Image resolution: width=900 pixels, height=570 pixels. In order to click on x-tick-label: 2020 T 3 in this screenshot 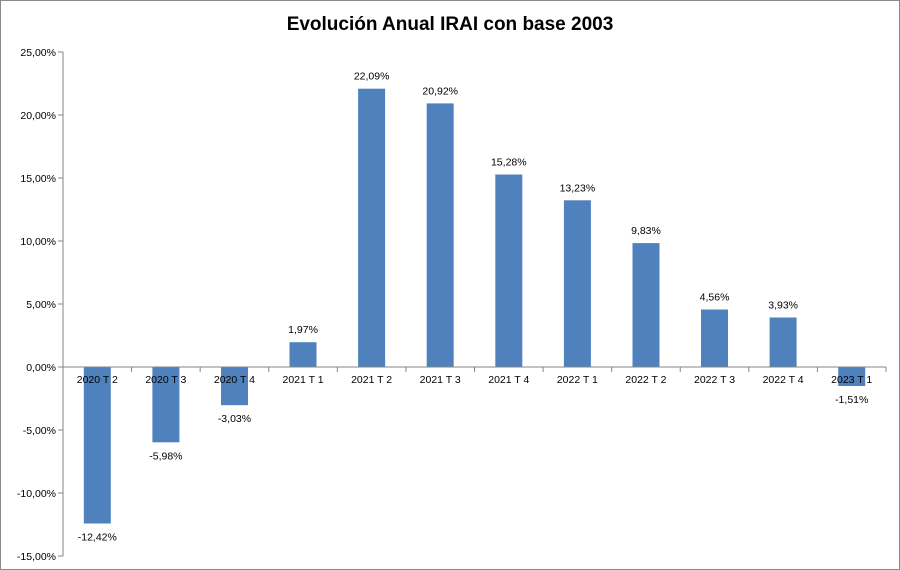, I will do `click(165, 380)`.